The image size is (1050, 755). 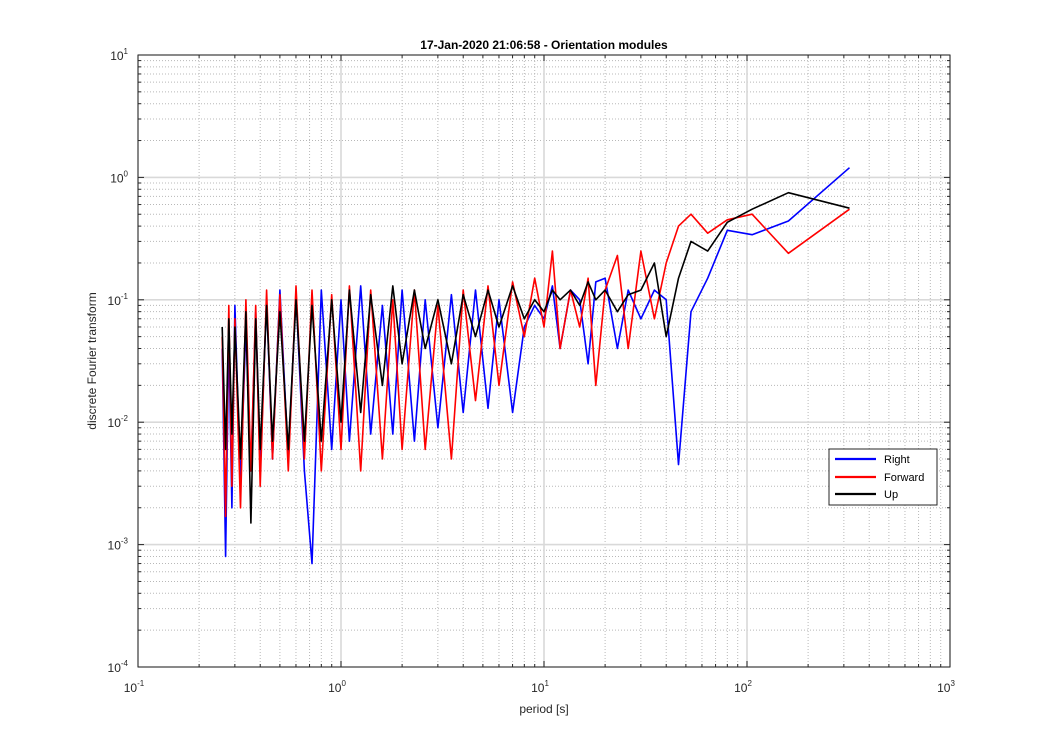 I want to click on x-tick-labels: 10⁻¹ 10⁰ 10¹ 10² 10³, so click(x=540, y=687).